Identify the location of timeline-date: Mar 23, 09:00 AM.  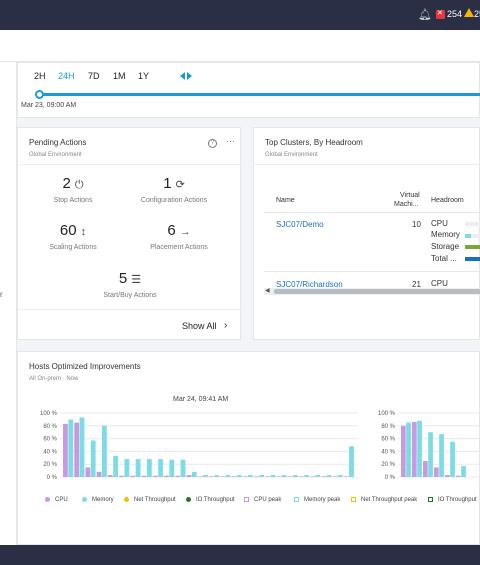
(49, 105).